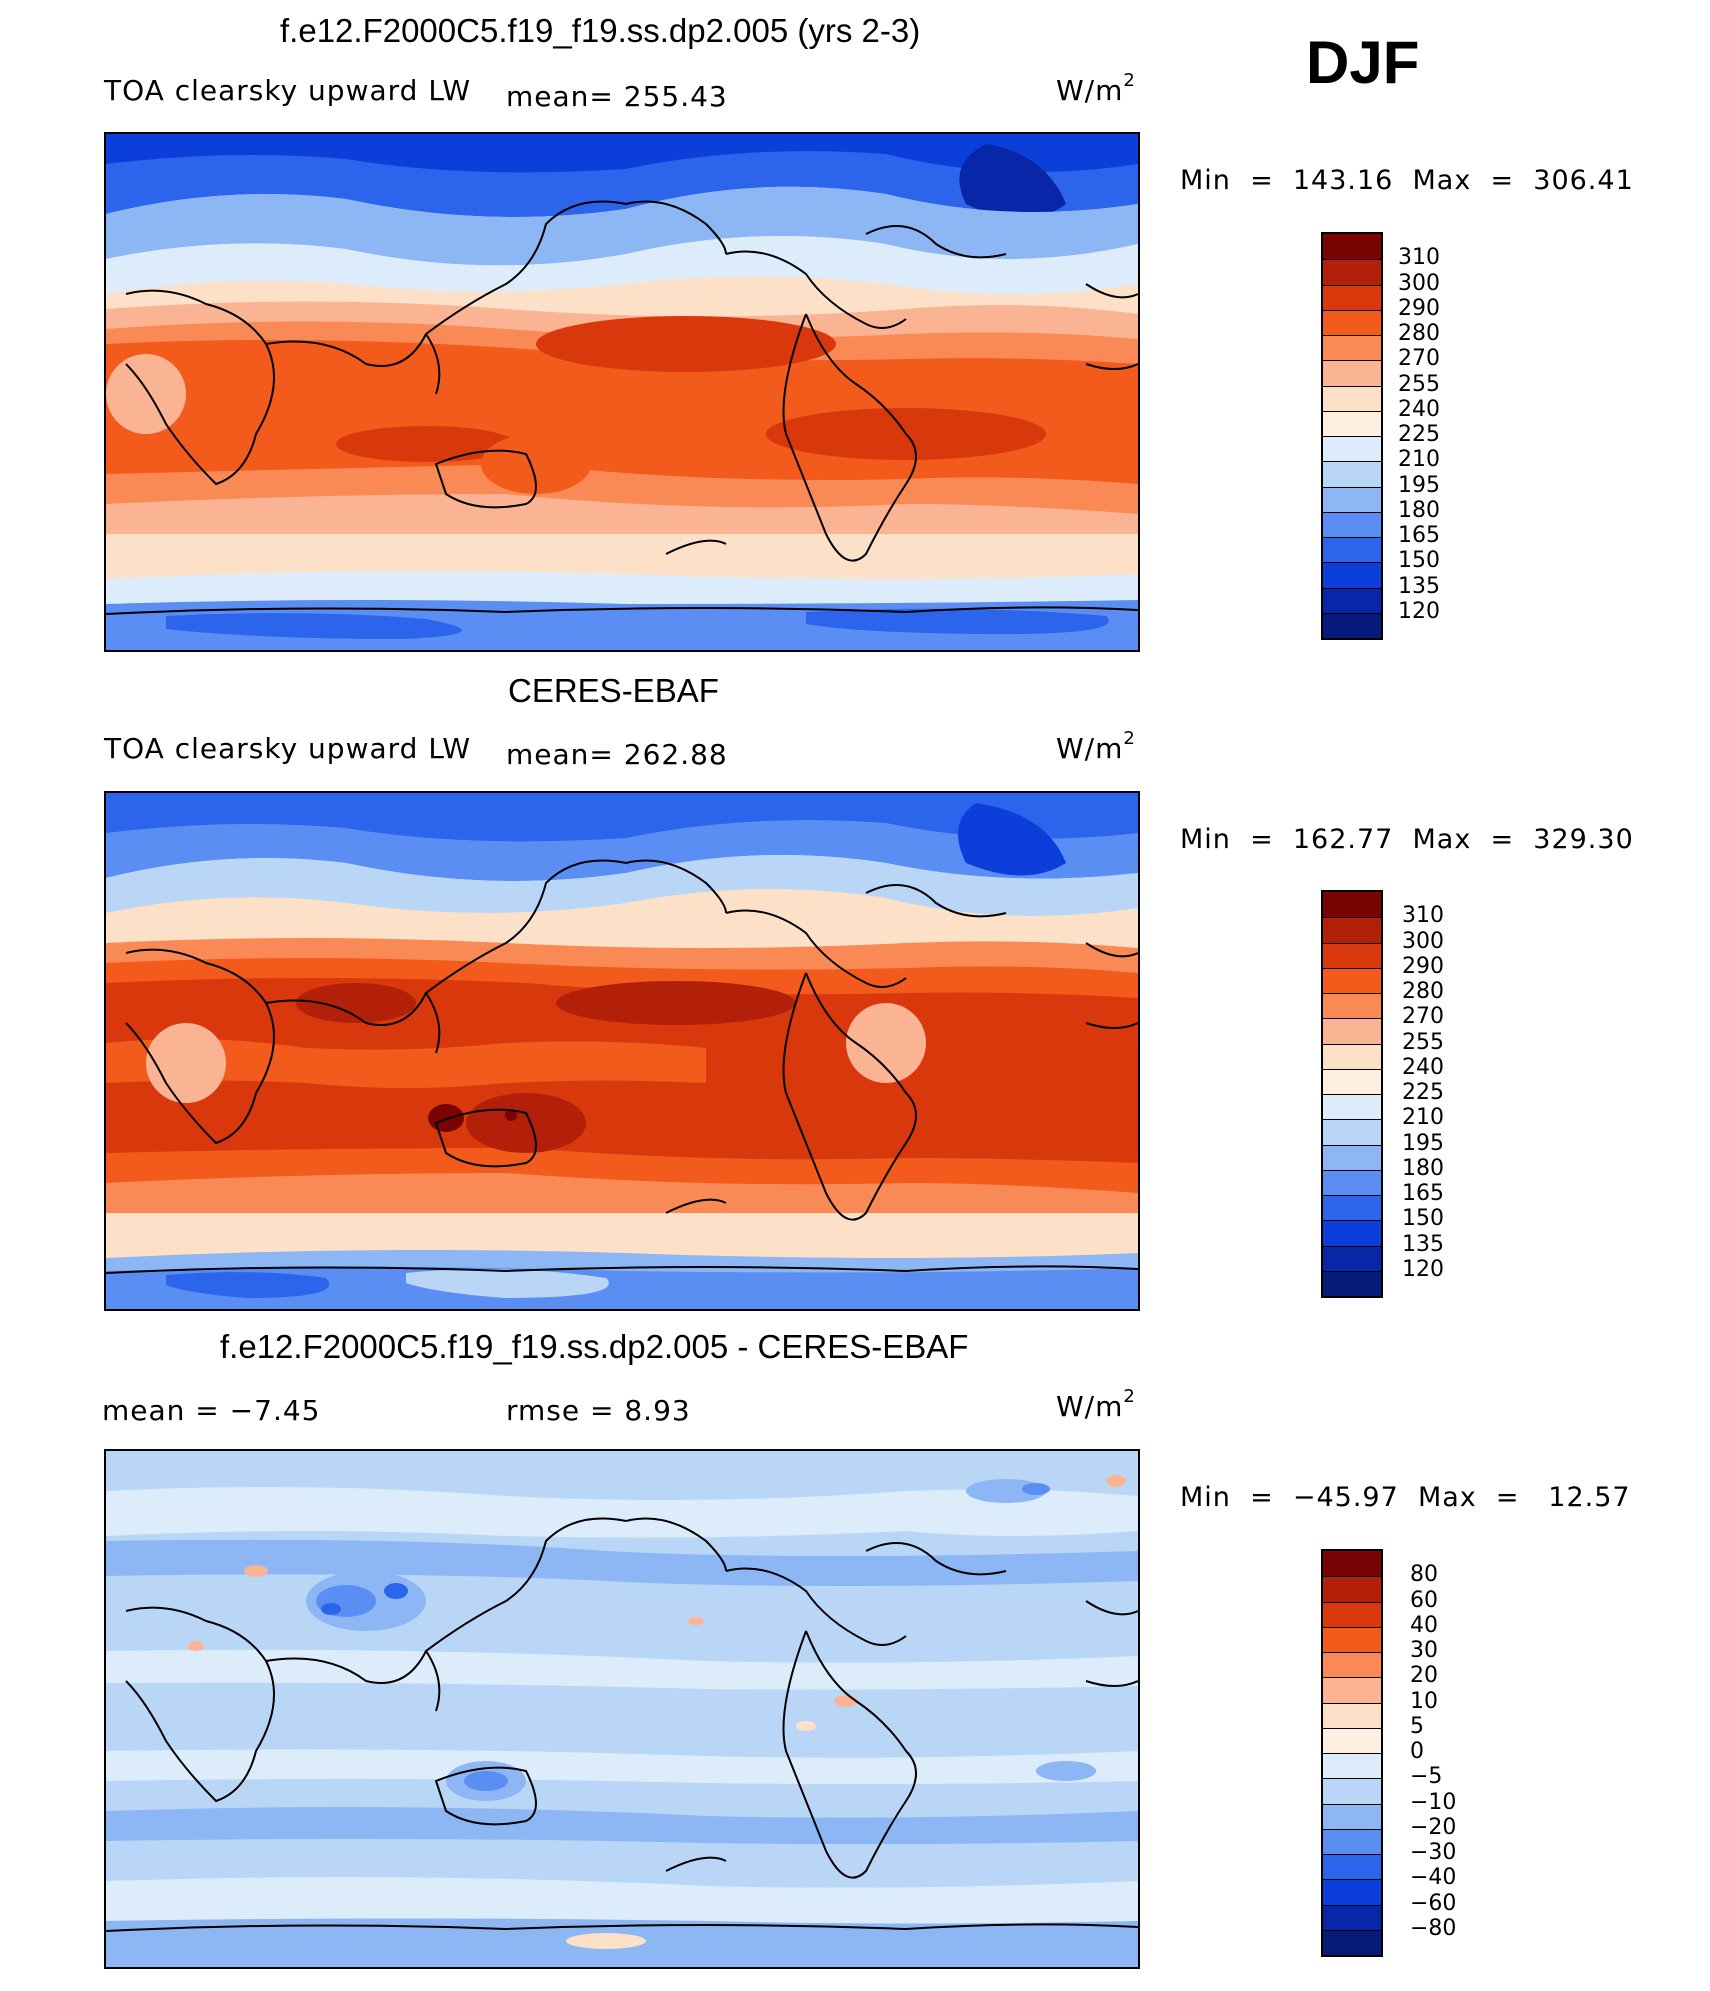 This screenshot has height=1991, width=1710. I want to click on panel-3-minmax: Min = −45.97 Max = 12.57, so click(1405, 1497).